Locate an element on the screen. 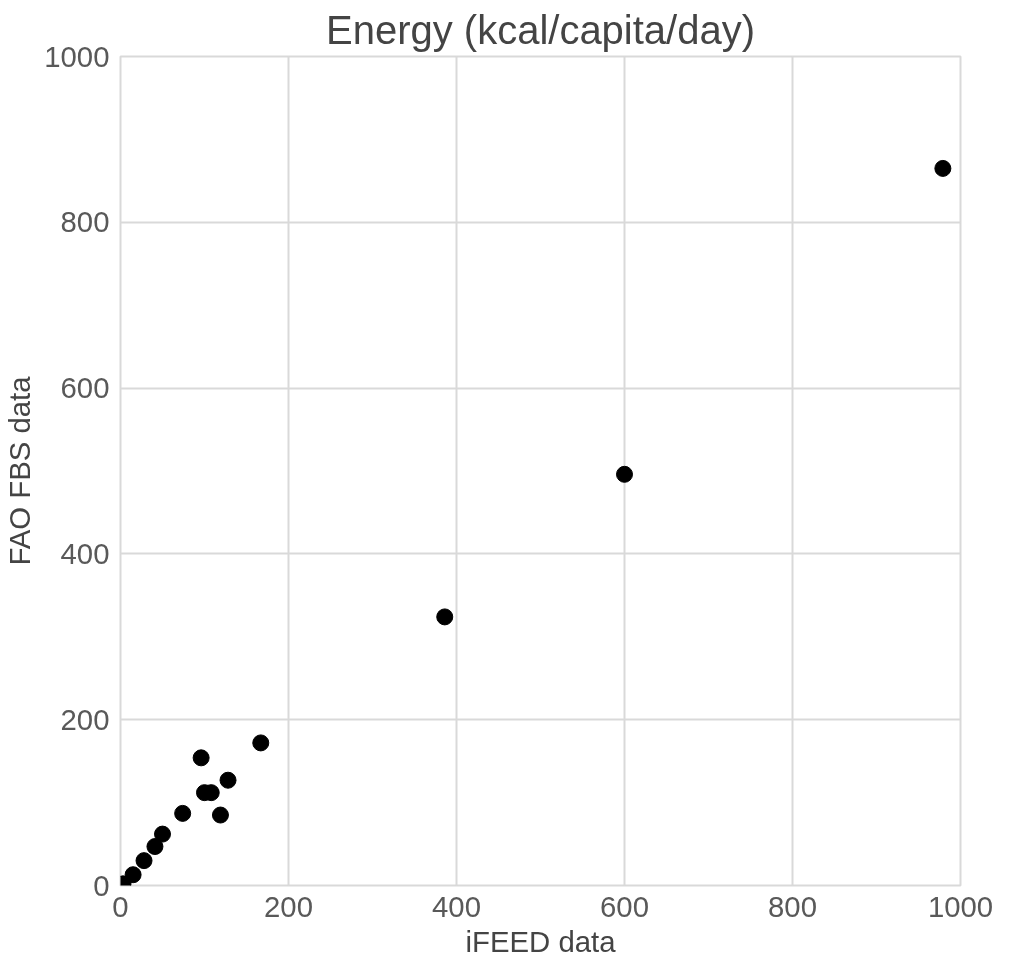  x-tick-label: 800 is located at coordinates (792, 906).